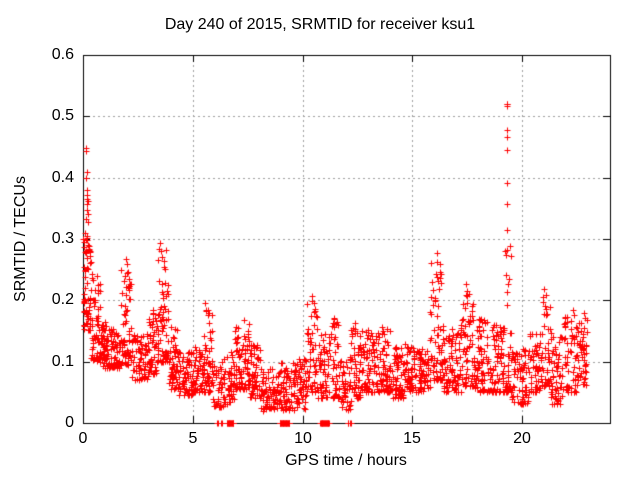  I want to click on y-tick-label: 0, so click(69, 422).